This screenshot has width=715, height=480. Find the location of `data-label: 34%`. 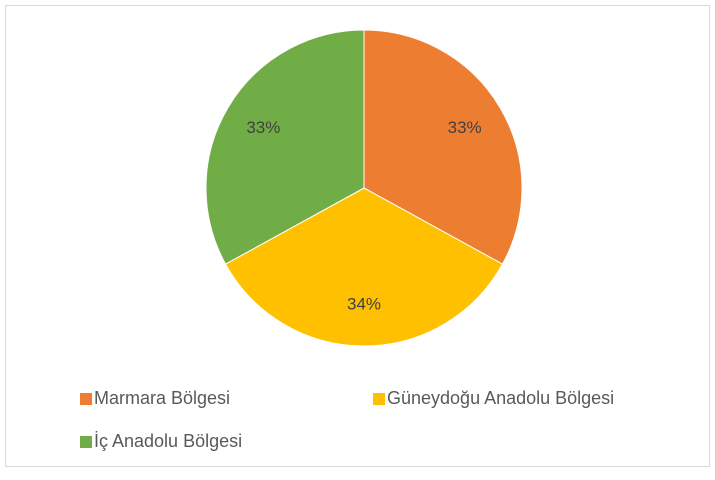

data-label: 34% is located at coordinates (364, 303).